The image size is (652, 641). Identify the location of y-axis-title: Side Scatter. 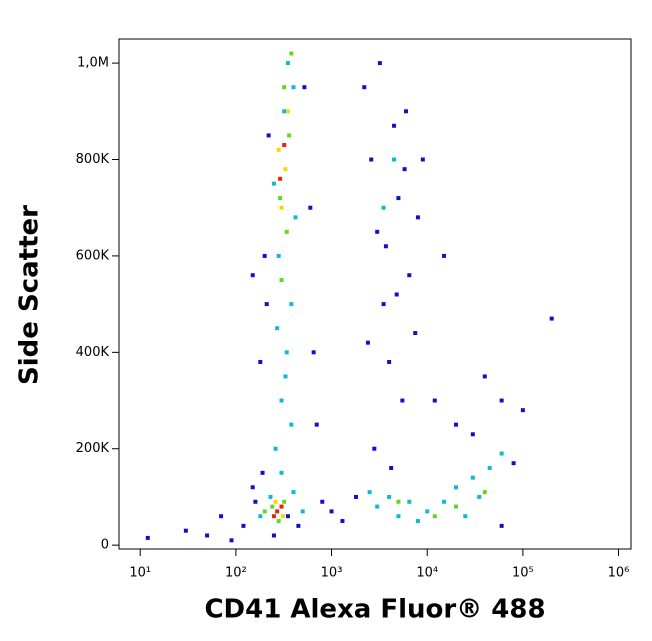
(30, 295).